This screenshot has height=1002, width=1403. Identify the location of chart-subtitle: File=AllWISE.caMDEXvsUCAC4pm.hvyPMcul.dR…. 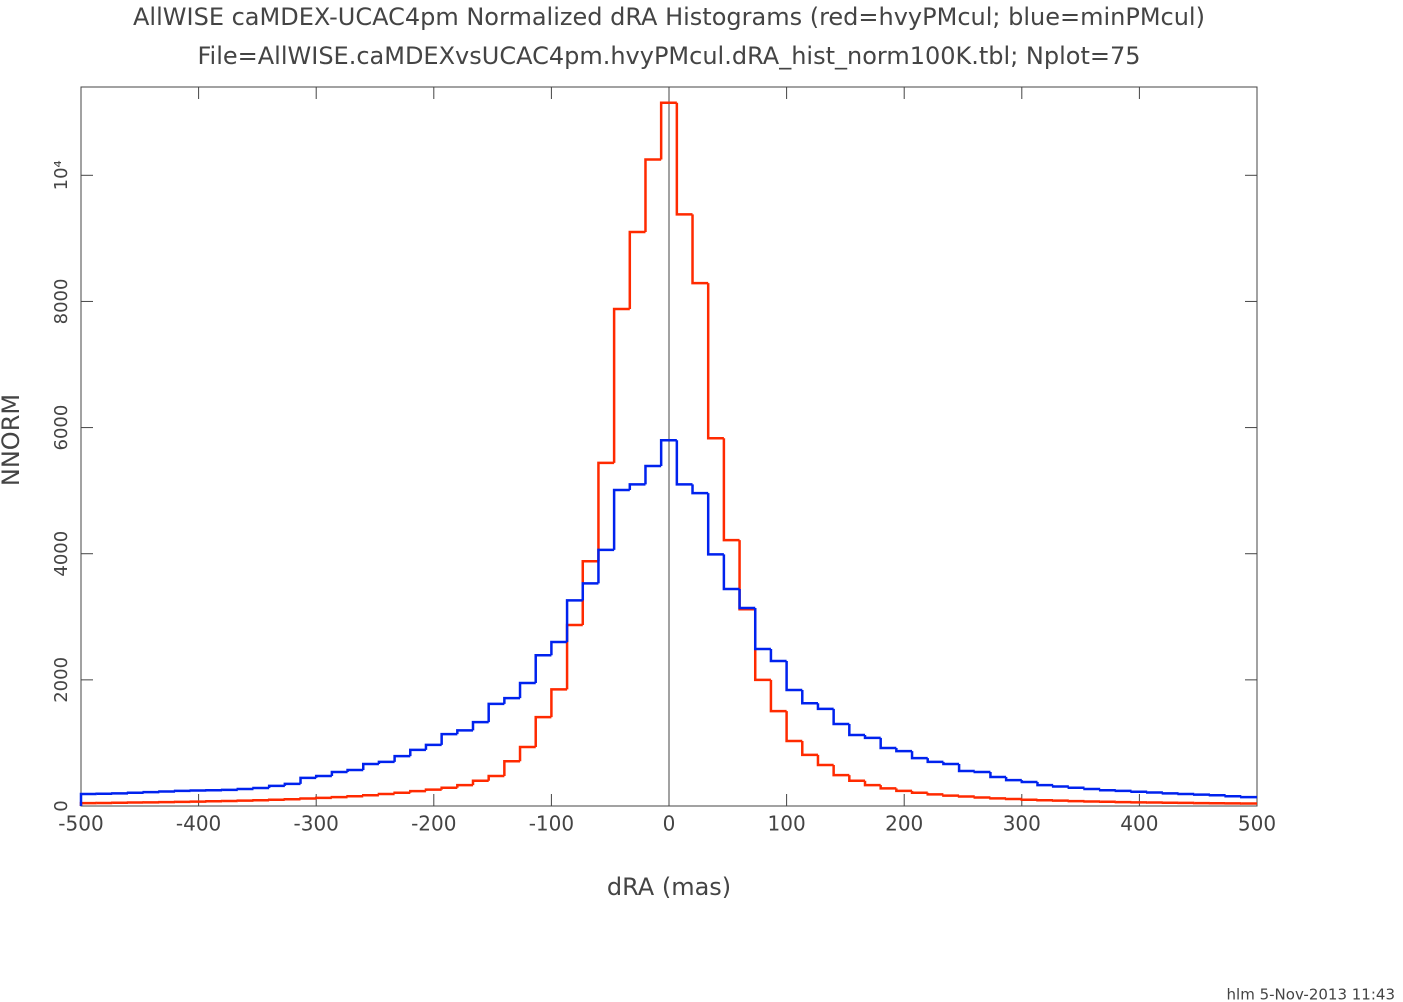
(668, 56).